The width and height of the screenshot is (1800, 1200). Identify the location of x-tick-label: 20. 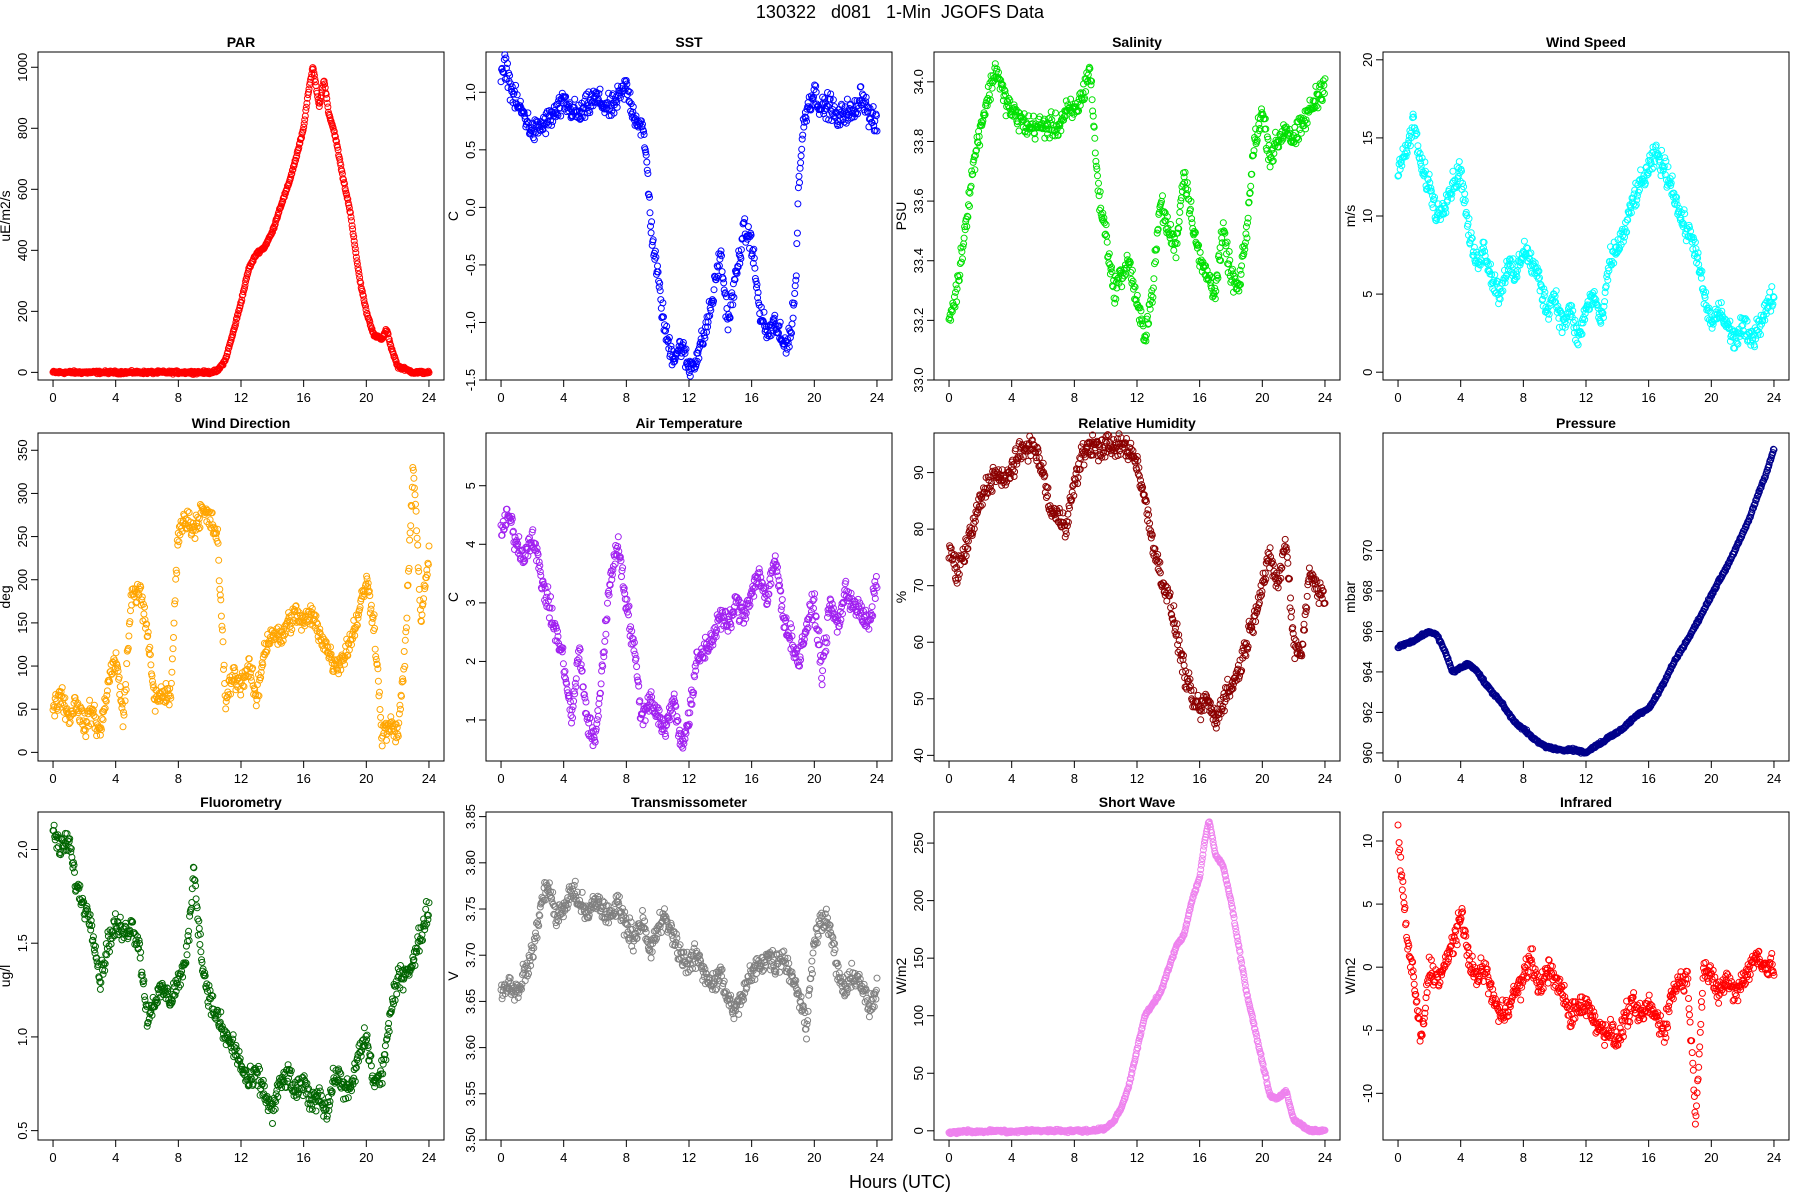
(1262, 778).